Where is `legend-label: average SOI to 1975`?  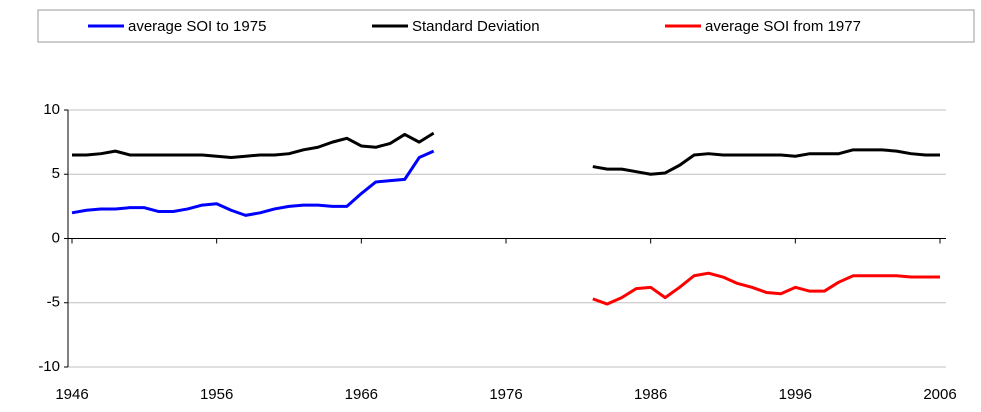 legend-label: average SOI to 1975 is located at coordinates (197, 26).